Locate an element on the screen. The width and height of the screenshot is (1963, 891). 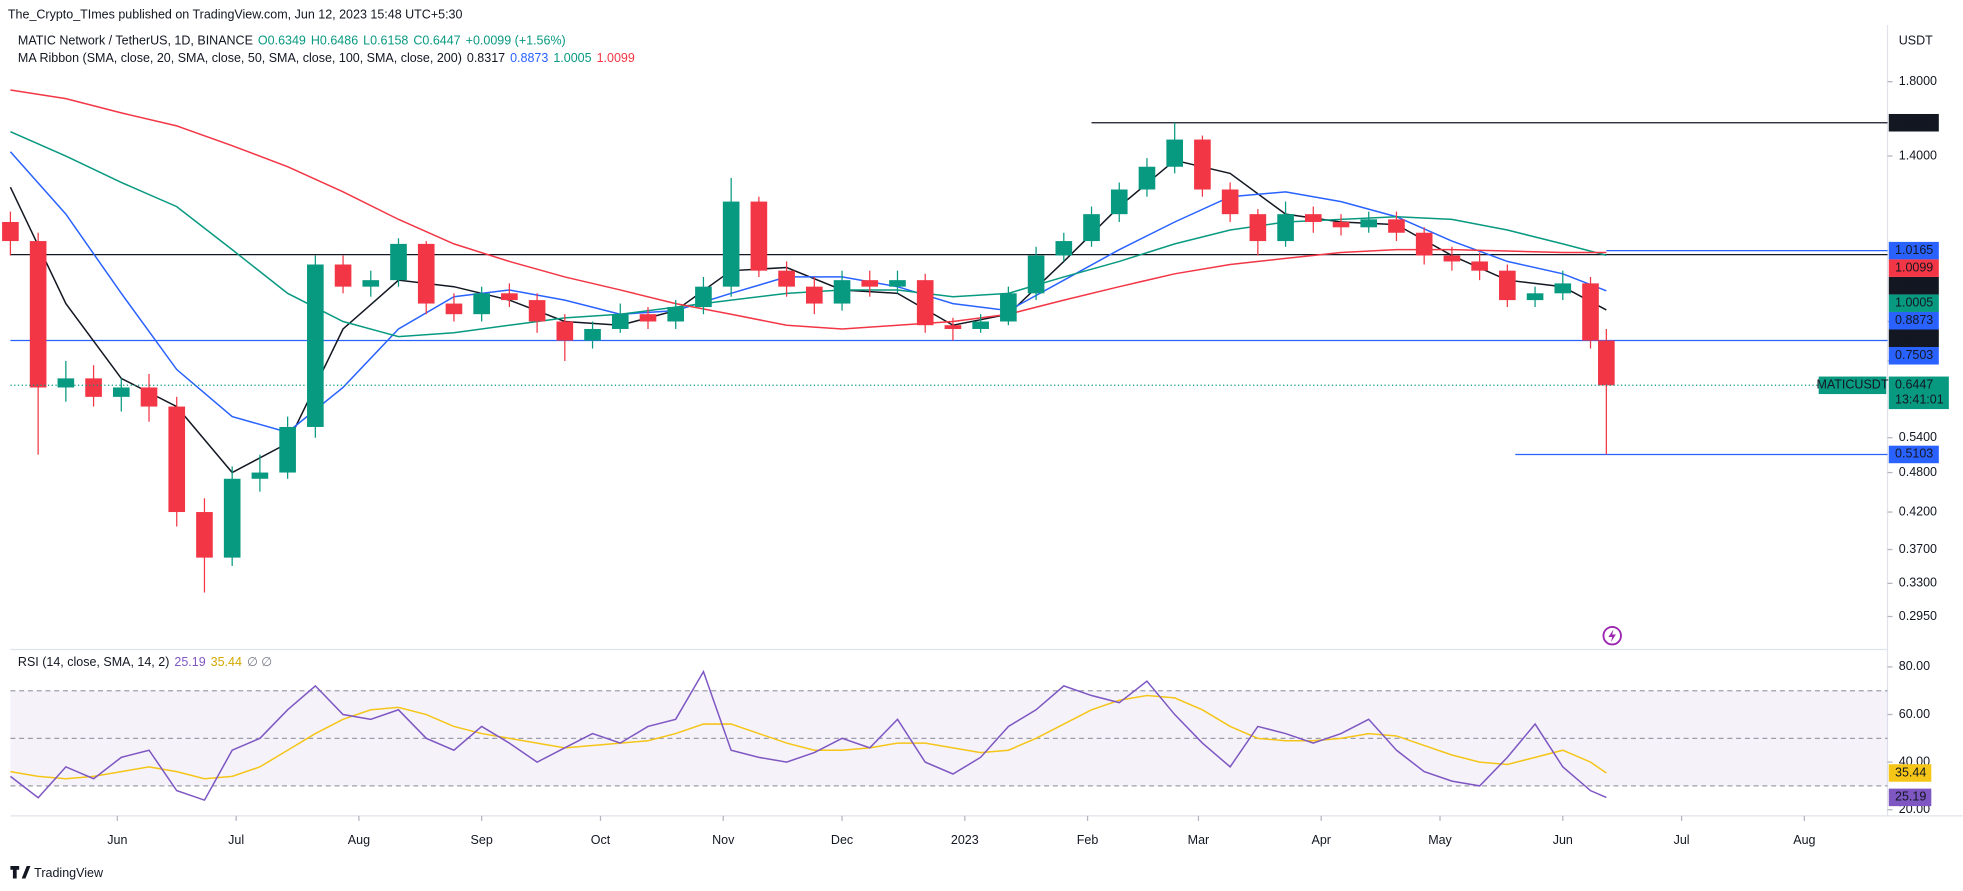
ma-last-value: 1.0099 is located at coordinates (616, 58).